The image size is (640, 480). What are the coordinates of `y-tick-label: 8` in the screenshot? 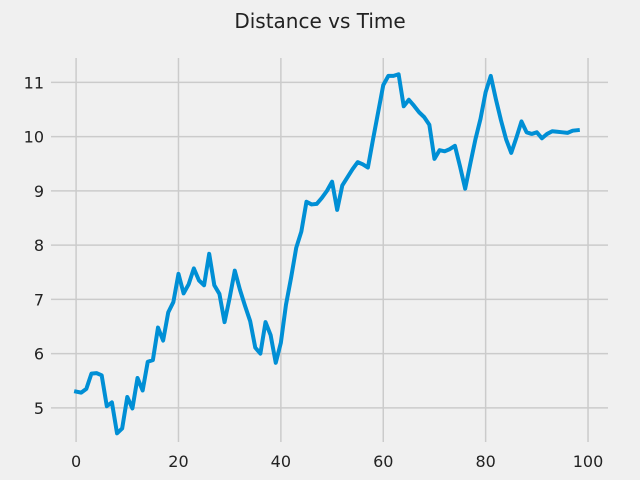 It's located at (39, 245).